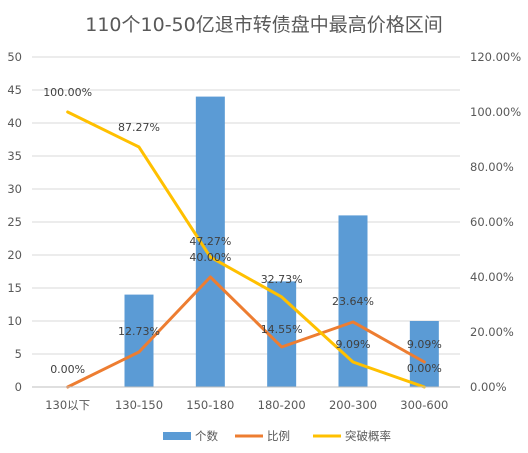  I want to click on legend-label: 个数, so click(206, 436).